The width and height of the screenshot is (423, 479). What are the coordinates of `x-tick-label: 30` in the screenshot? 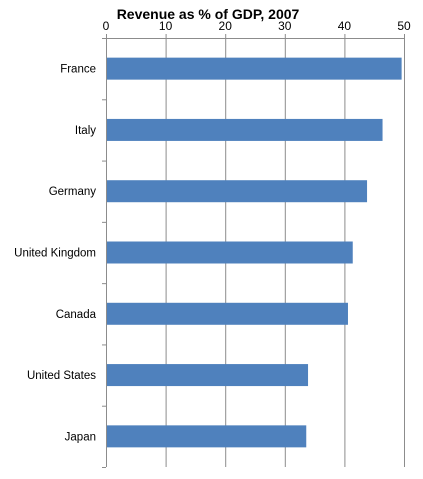 It's located at (285, 26).